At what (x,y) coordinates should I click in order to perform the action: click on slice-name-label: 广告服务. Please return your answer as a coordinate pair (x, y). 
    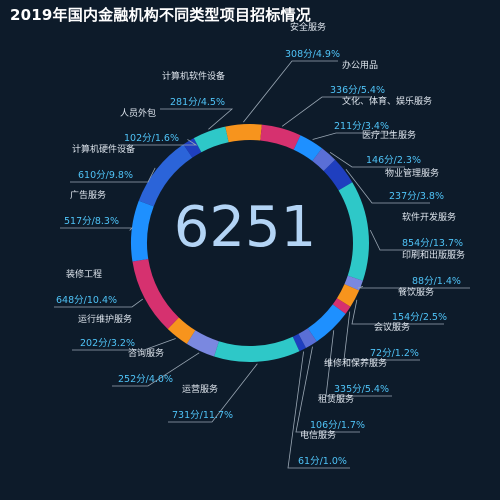
    Looking at the image, I should click on (88, 195).